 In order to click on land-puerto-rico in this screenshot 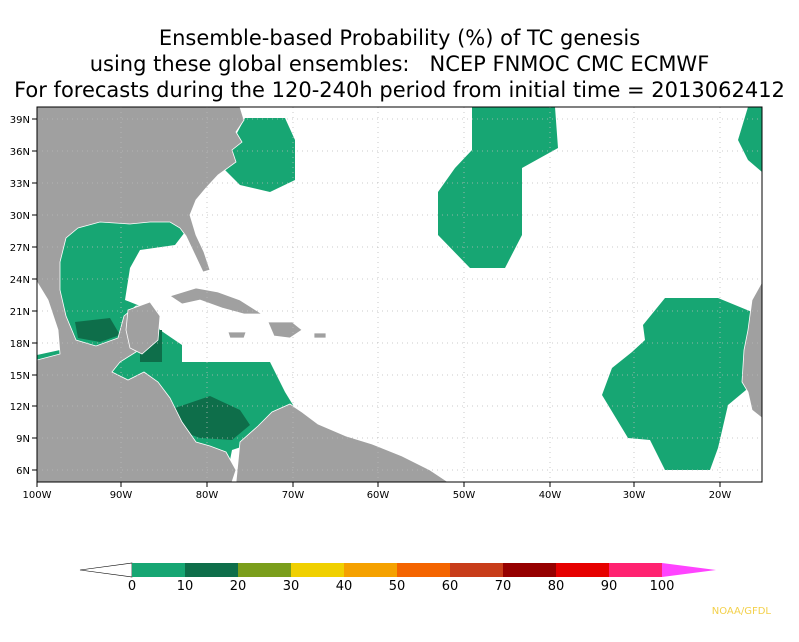, I will do `click(320, 335)`.